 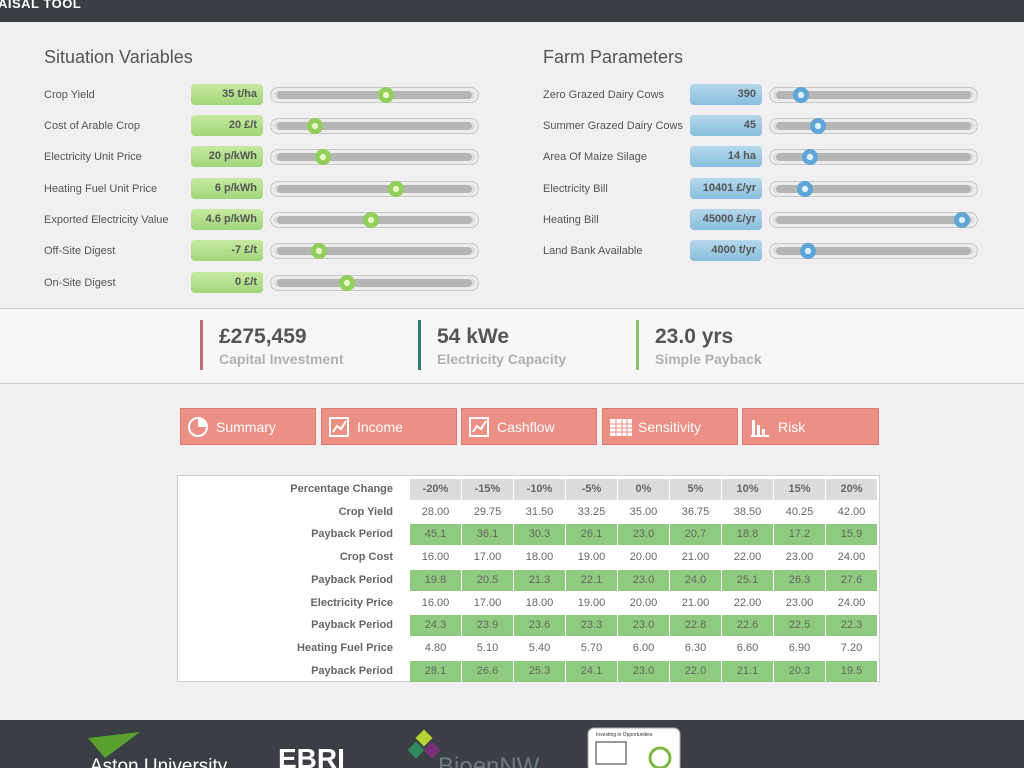 What do you see at coordinates (747, 647) in the screenshot?
I see `table-cell: 6.60` at bounding box center [747, 647].